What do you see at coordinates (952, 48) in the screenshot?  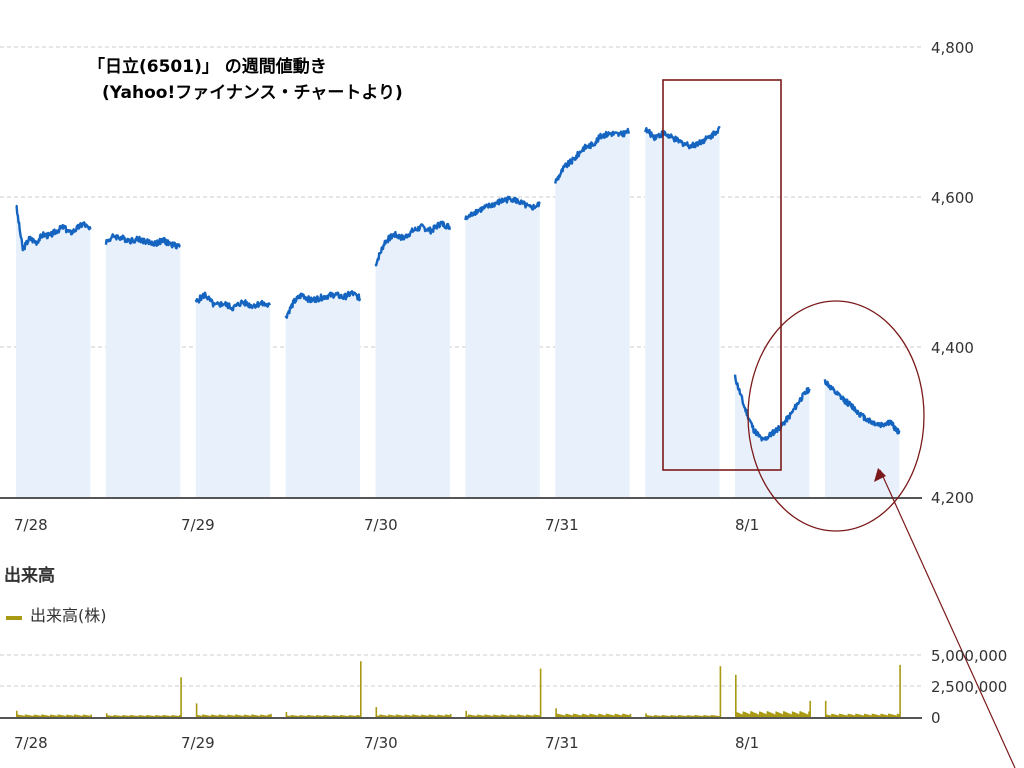 I see `price-tick-label: 4,800` at bounding box center [952, 48].